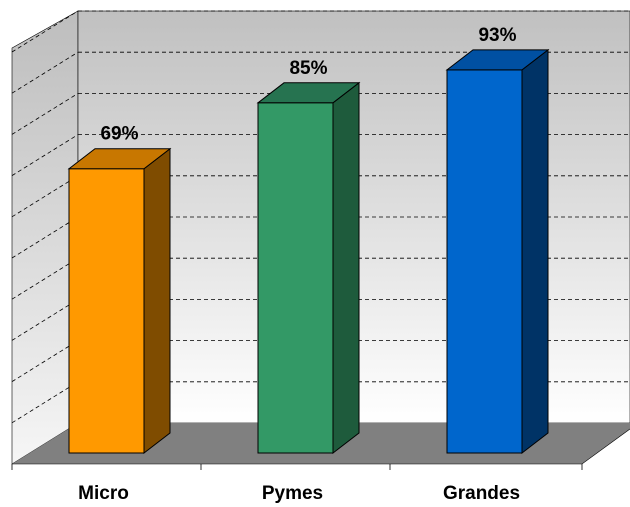  Describe the element at coordinates (308, 68) in the screenshot. I see `value-label: 85%` at that location.